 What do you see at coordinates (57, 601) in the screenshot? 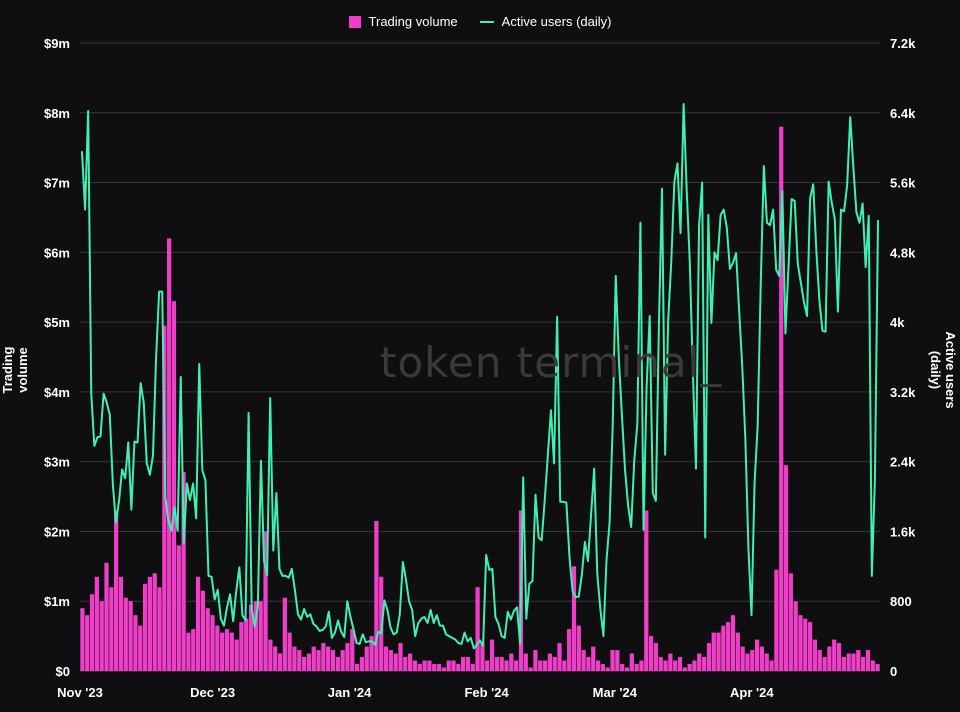
I see `y-tick-left: $1m` at bounding box center [57, 601].